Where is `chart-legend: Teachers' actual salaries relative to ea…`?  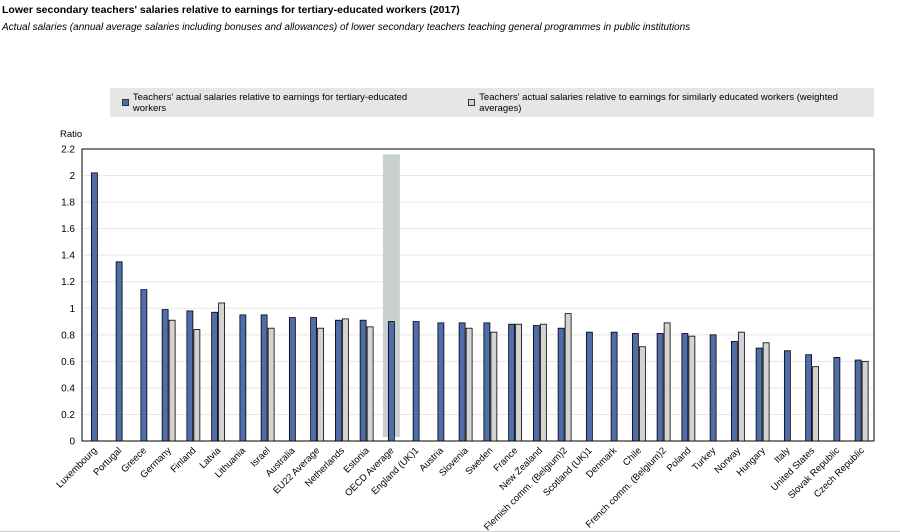
chart-legend: Teachers' actual salaries relative to ea… is located at coordinates (492, 102).